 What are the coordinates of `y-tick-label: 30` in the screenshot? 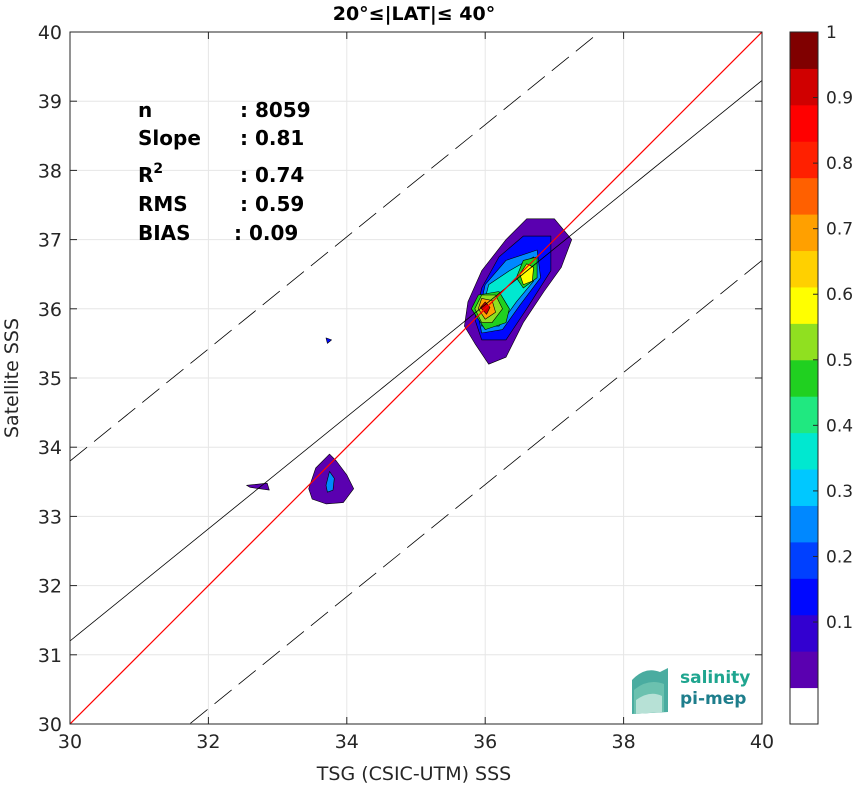 It's located at (50, 725).